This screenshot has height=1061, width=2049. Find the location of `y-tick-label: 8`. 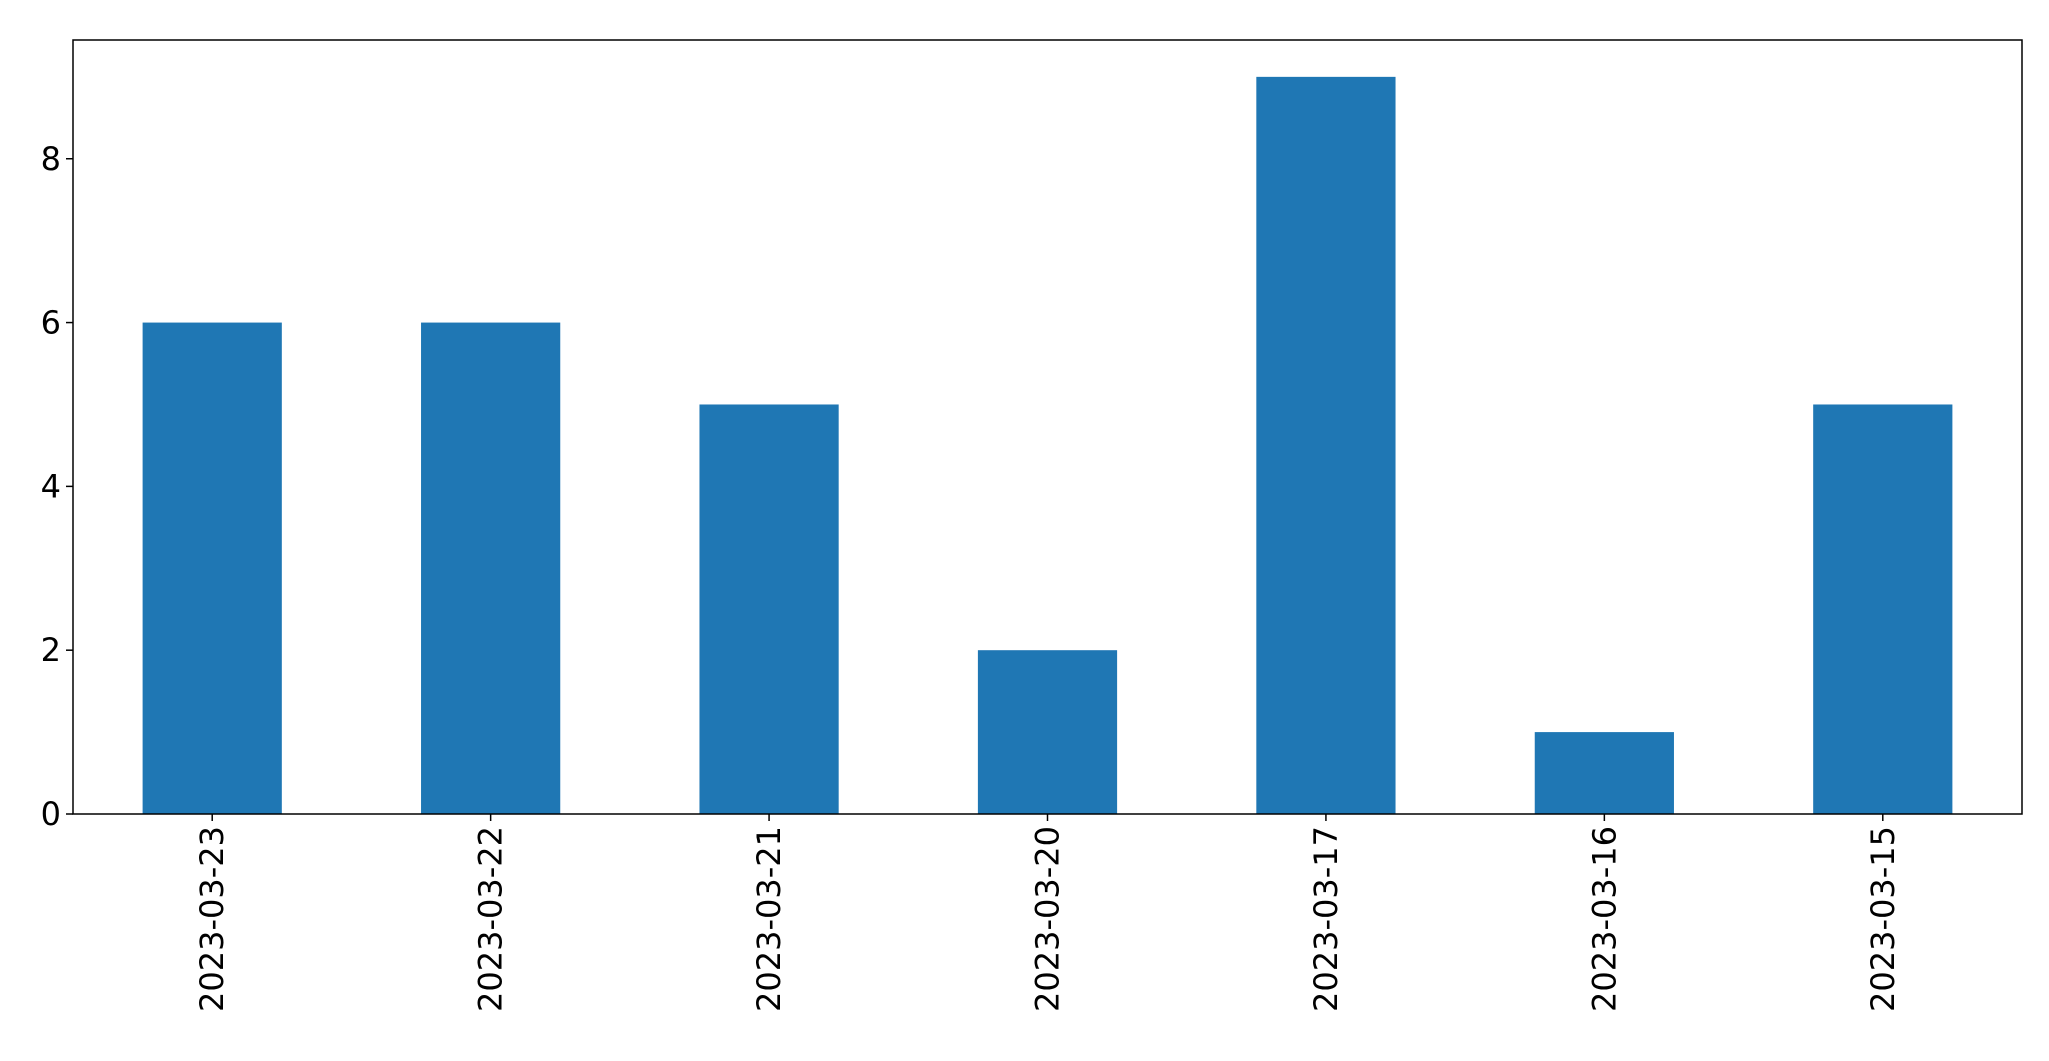

y-tick-label: 8 is located at coordinates (51, 159).